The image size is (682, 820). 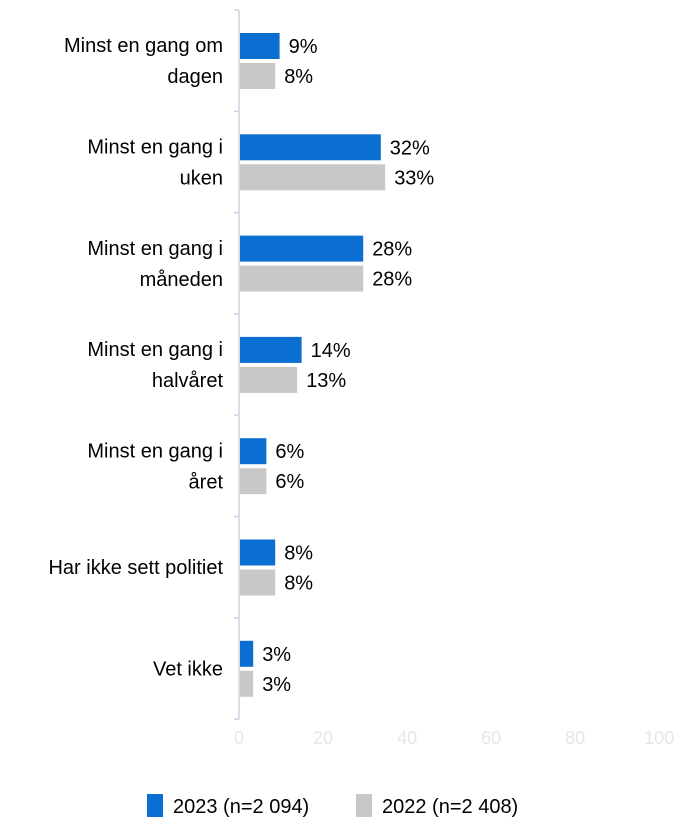 I want to click on category-label: Minst en gang om dagen, so click(x=143, y=61).